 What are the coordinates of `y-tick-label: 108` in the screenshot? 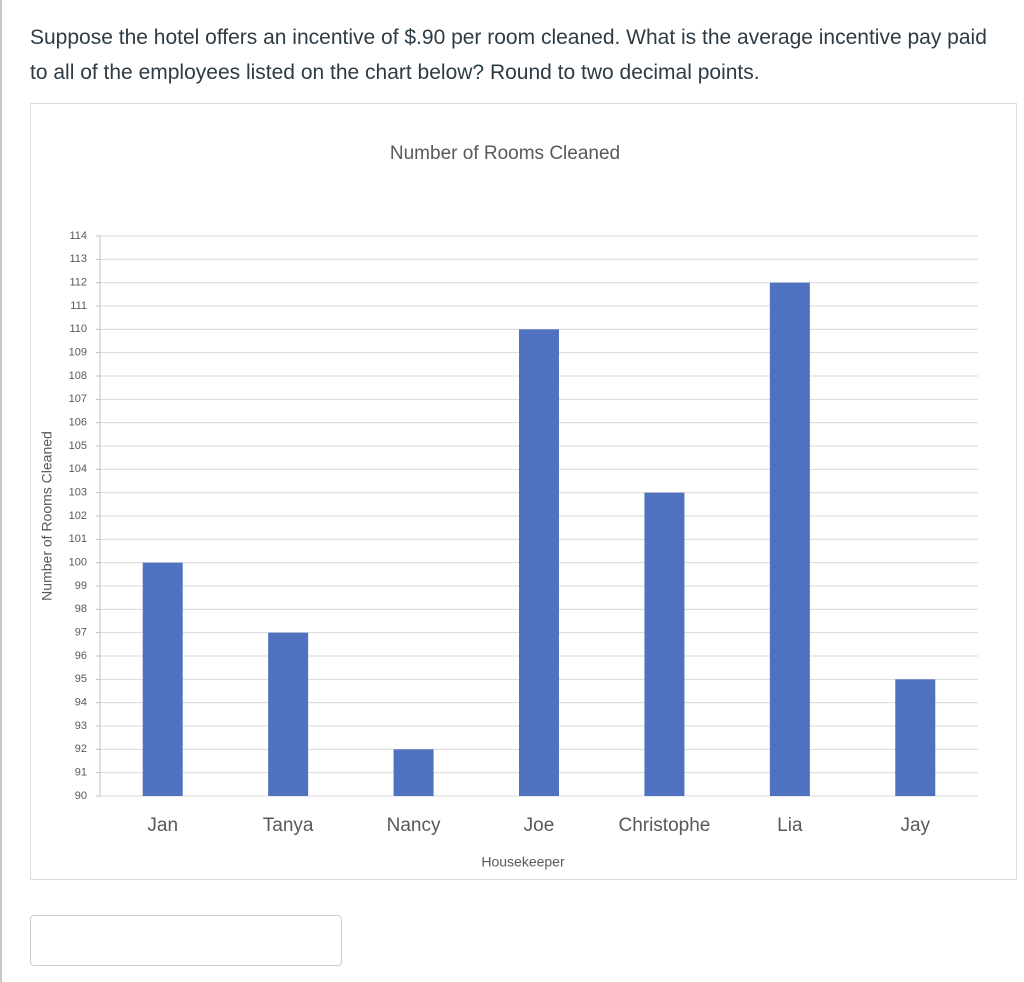 It's located at (78, 376).